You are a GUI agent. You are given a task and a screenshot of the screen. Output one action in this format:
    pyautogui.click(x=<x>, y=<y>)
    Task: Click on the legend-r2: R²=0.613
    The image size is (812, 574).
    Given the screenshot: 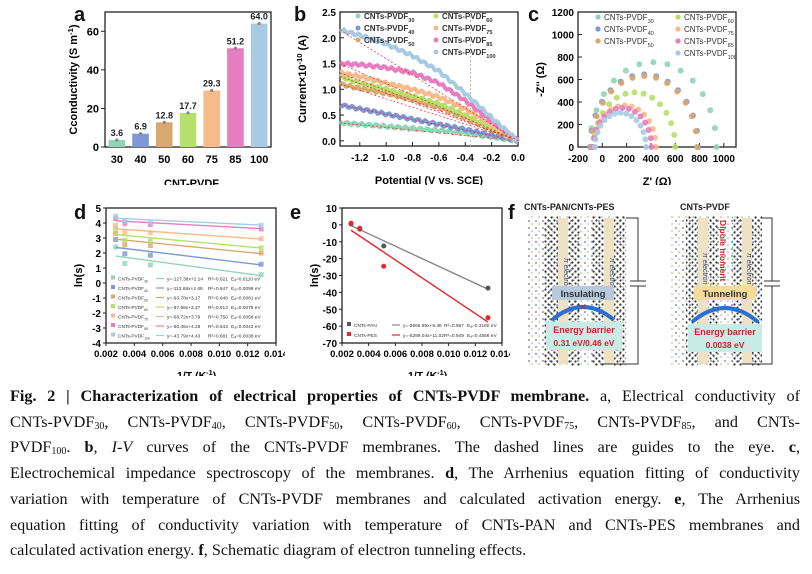 What is the action you would take?
    pyautogui.click(x=218, y=308)
    